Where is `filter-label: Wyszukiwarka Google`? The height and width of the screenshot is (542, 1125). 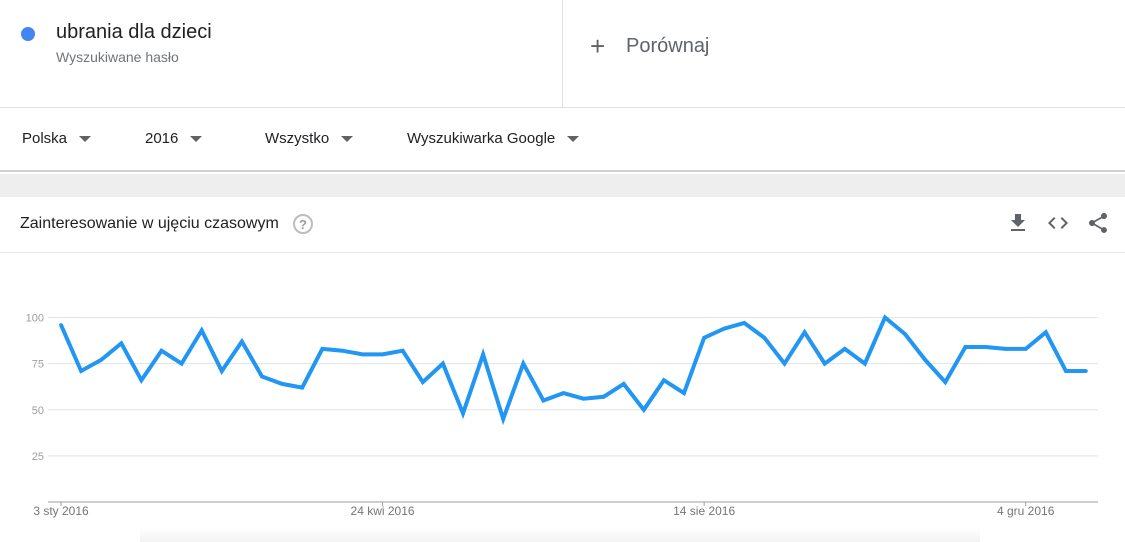 filter-label: Wyszukiwarka Google is located at coordinates (481, 138).